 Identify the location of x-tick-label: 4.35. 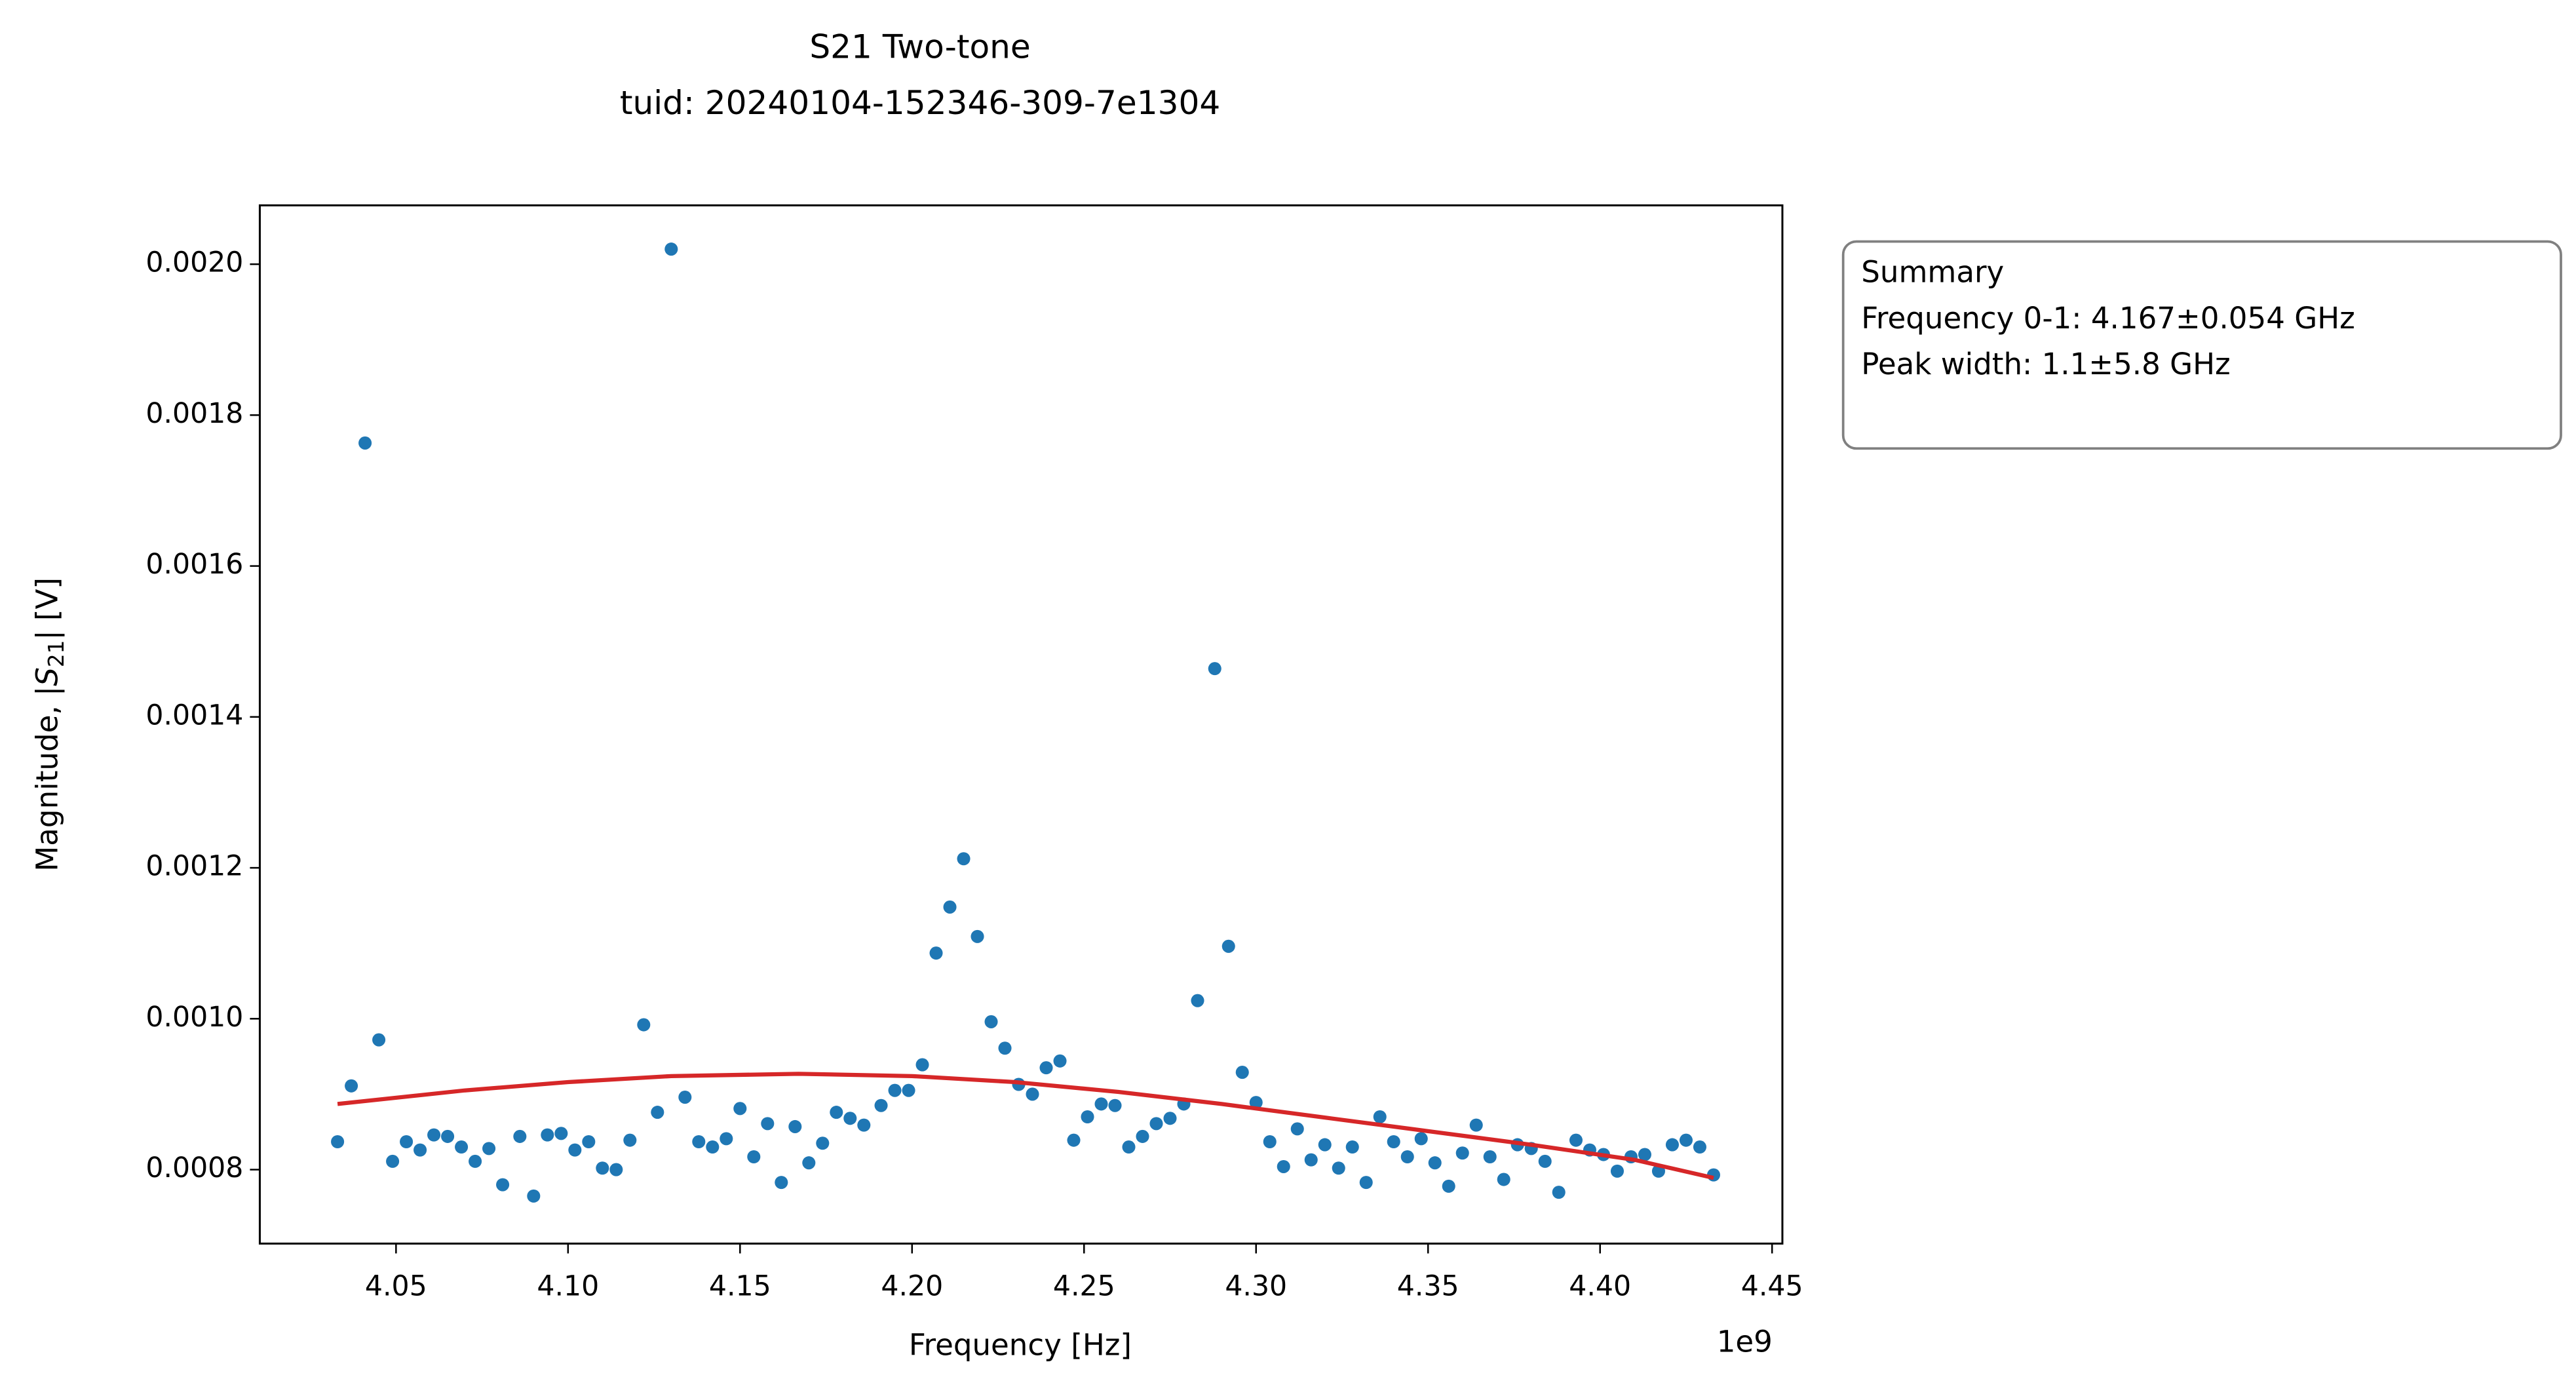
(1428, 1286).